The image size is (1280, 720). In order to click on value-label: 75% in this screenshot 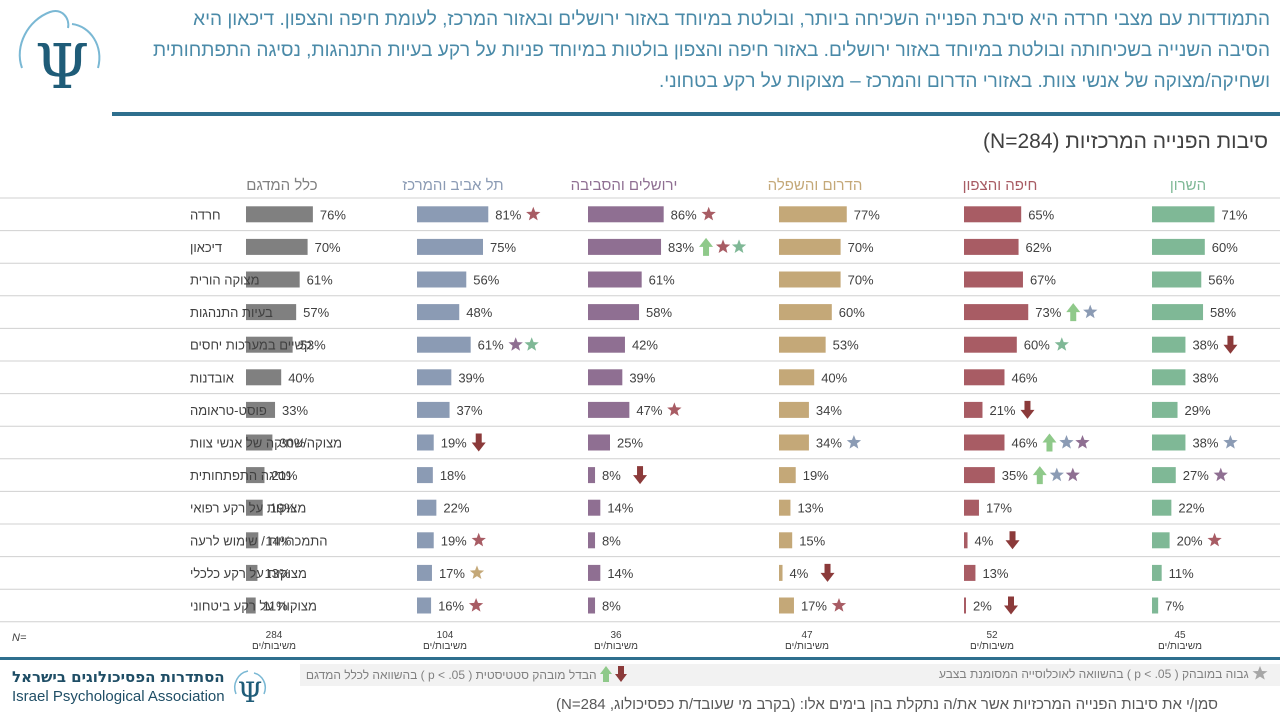, I will do `click(503, 247)`.